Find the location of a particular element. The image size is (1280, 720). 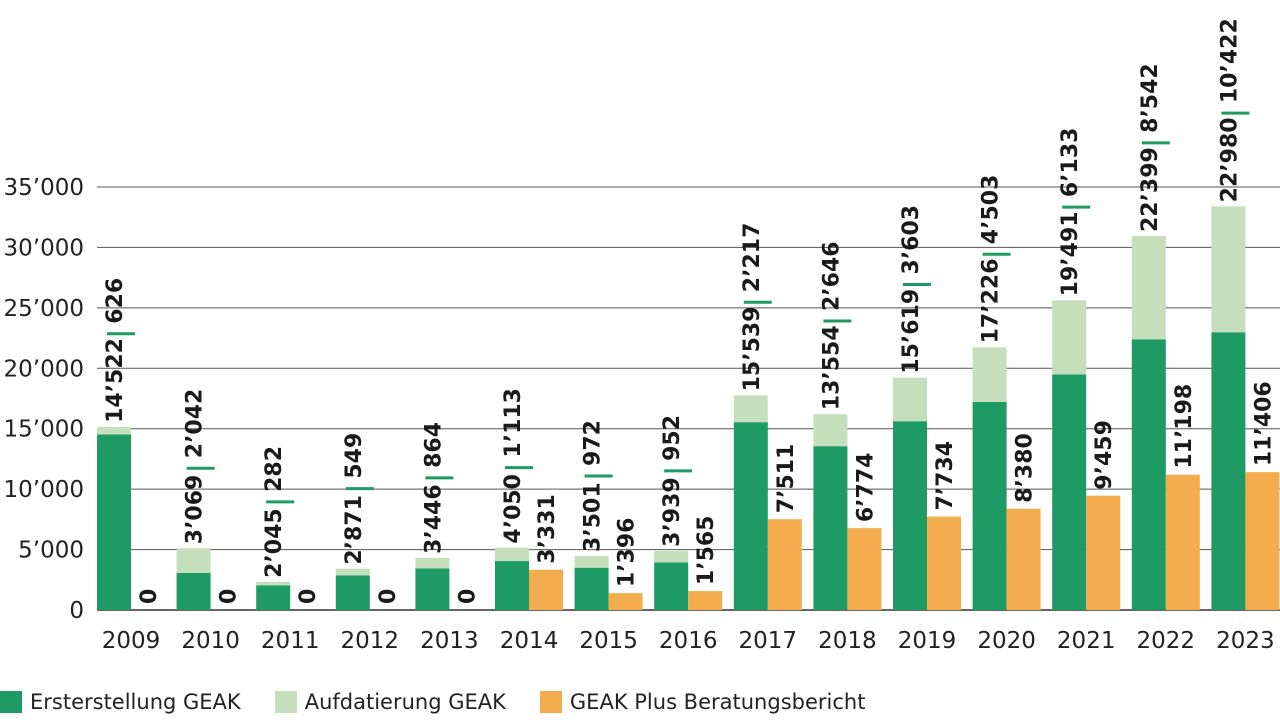

legend-label-geak-plus: GEAK Plus Beratungsbericht is located at coordinates (717, 702).